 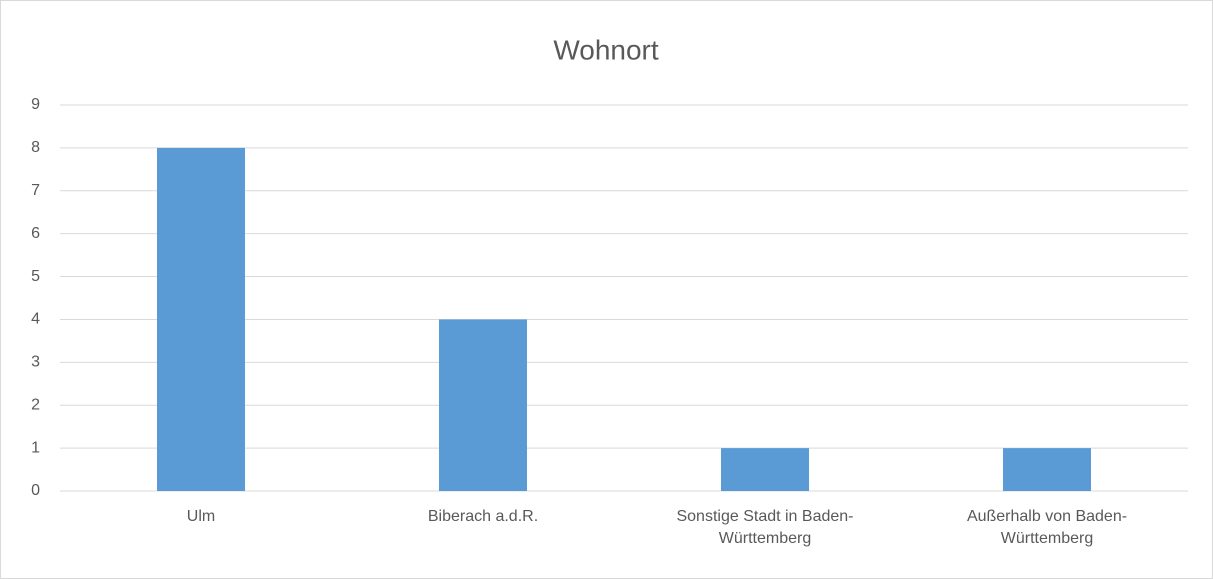 I want to click on y-tick-label: 2, so click(x=35, y=404).